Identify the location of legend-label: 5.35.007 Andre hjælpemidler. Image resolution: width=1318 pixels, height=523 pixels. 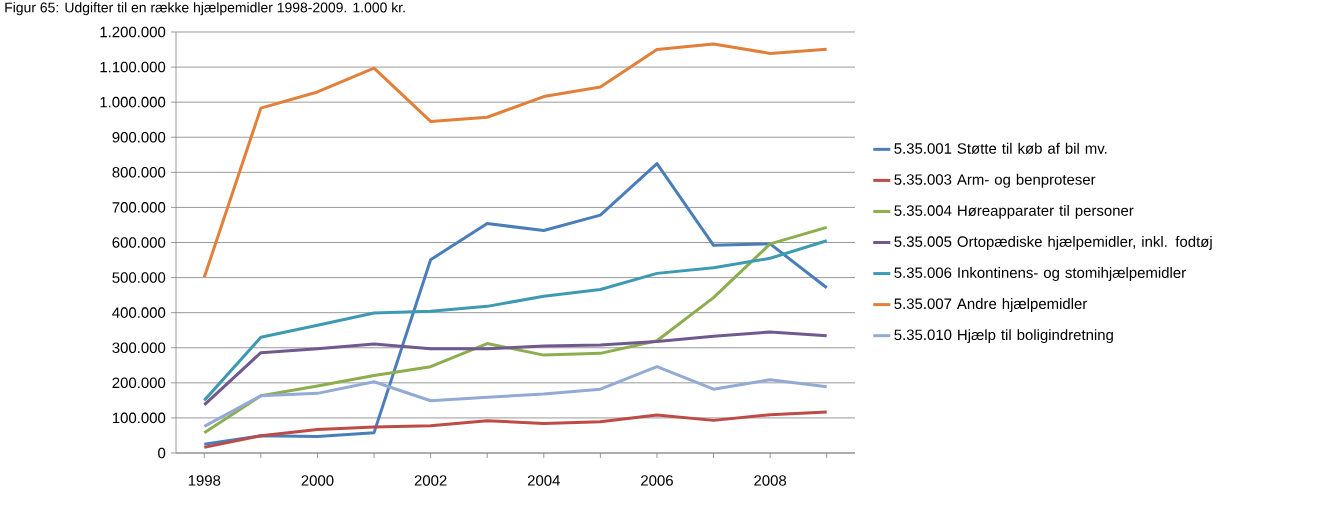
(991, 305).